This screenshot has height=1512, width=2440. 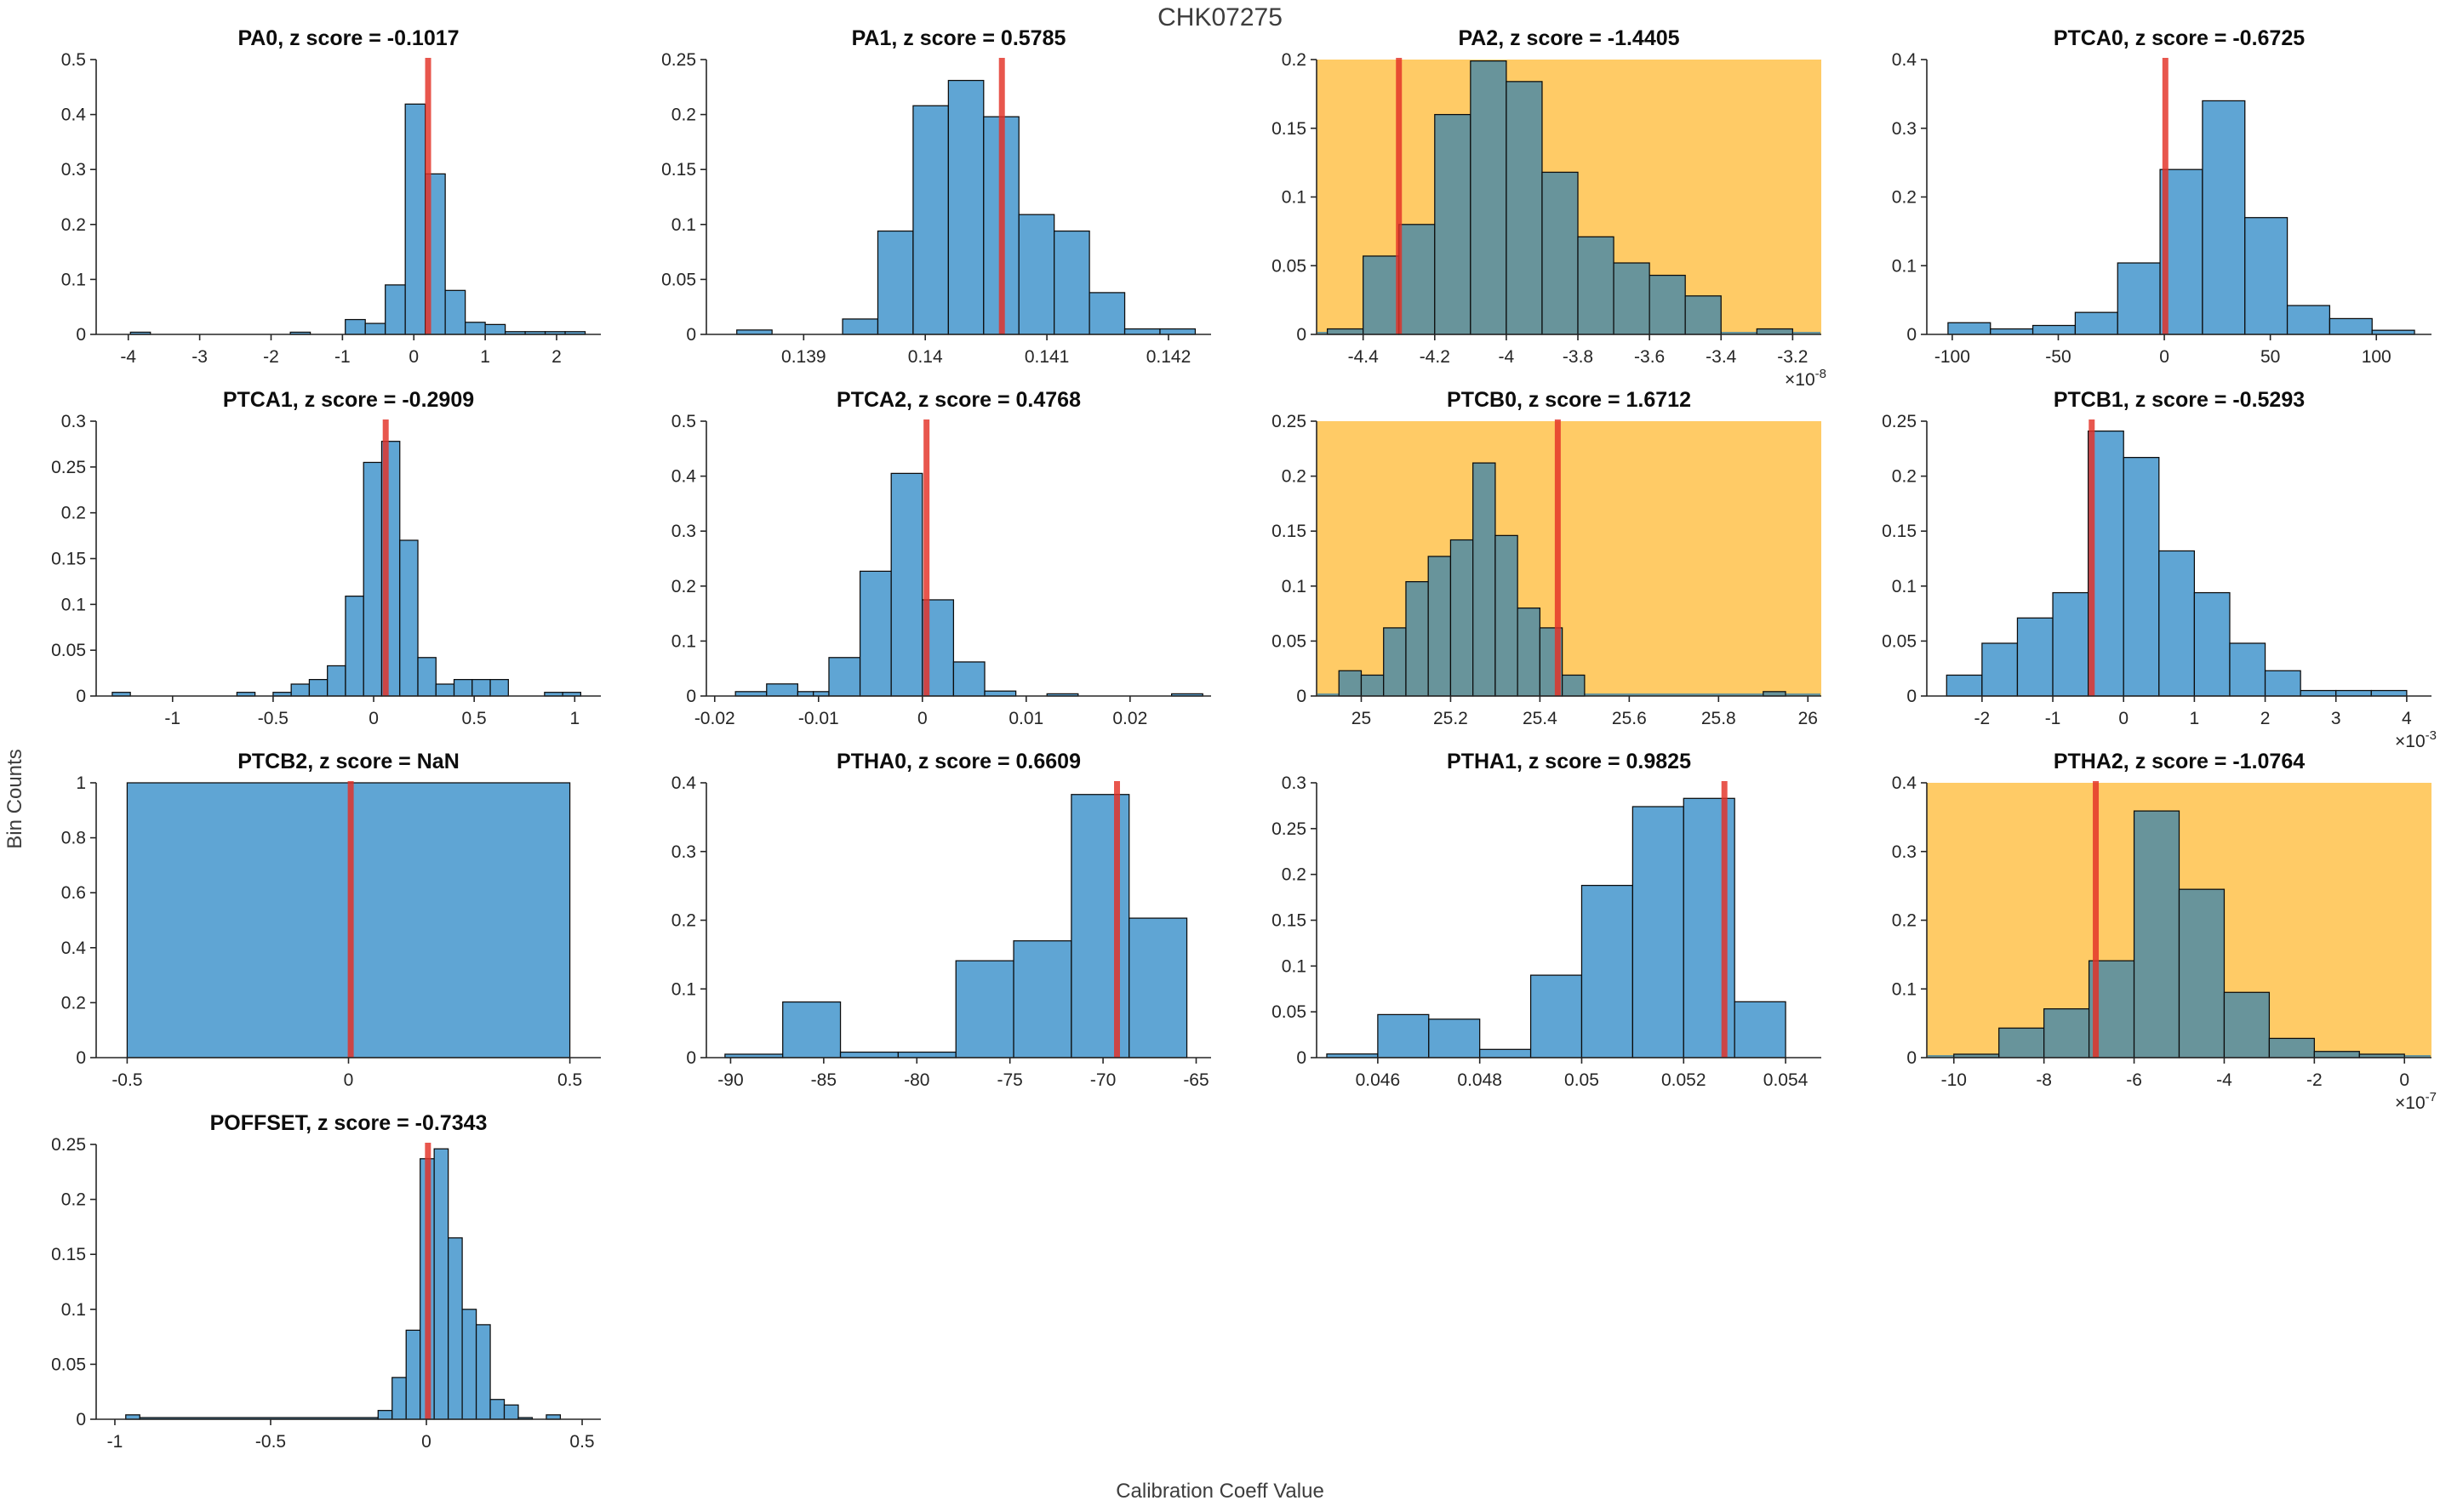 I want to click on x-tick-label: 3, so click(x=2336, y=718).